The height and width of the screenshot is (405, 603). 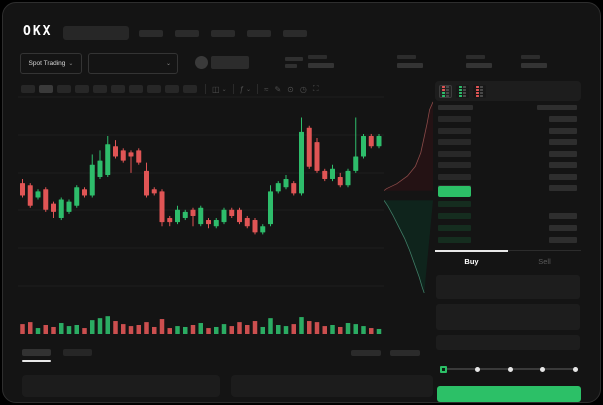 I want to click on line-type-icon: ≈, so click(x=266, y=89).